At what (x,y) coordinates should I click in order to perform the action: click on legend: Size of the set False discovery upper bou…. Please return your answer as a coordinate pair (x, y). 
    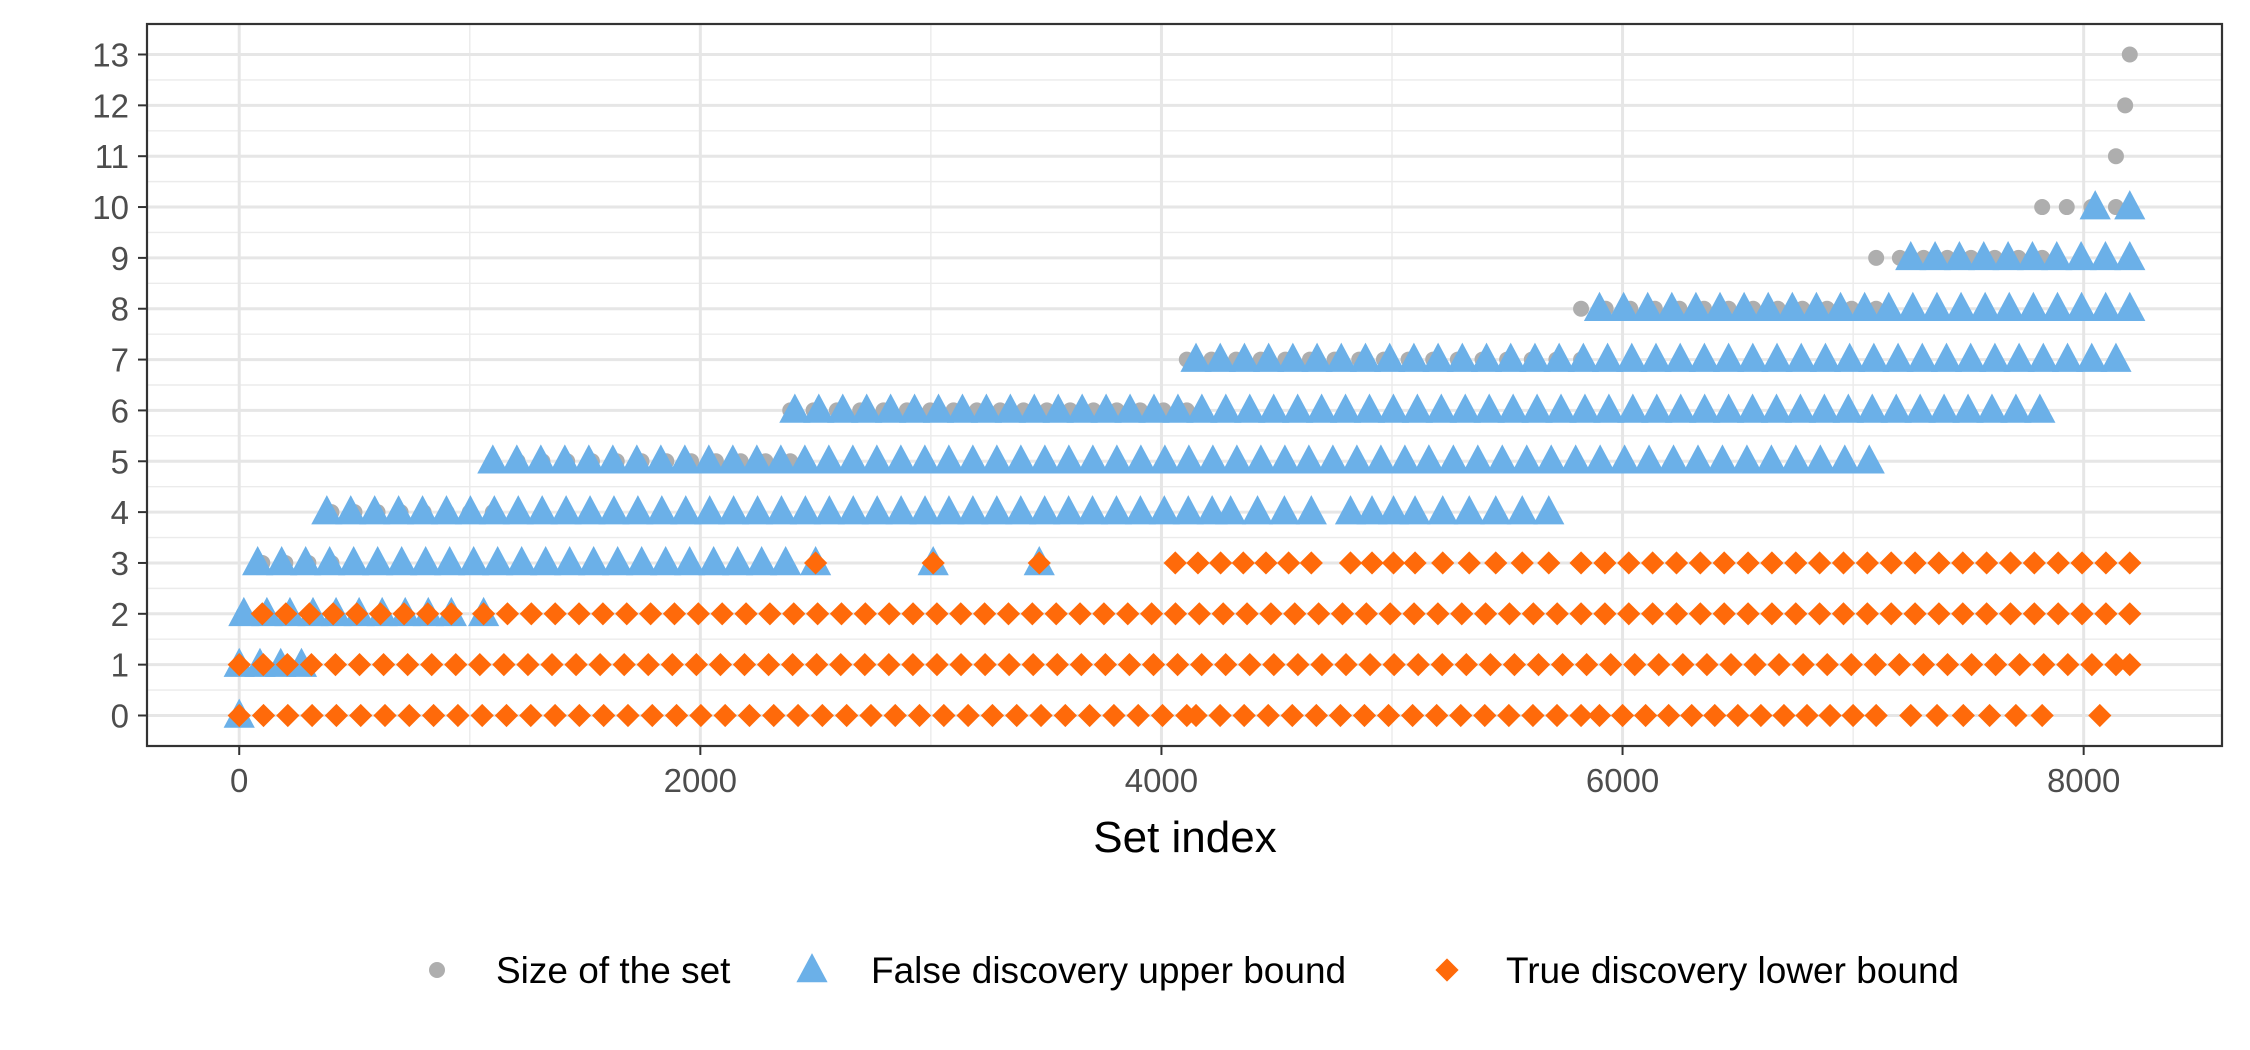
    Looking at the image, I should click on (1194, 970).